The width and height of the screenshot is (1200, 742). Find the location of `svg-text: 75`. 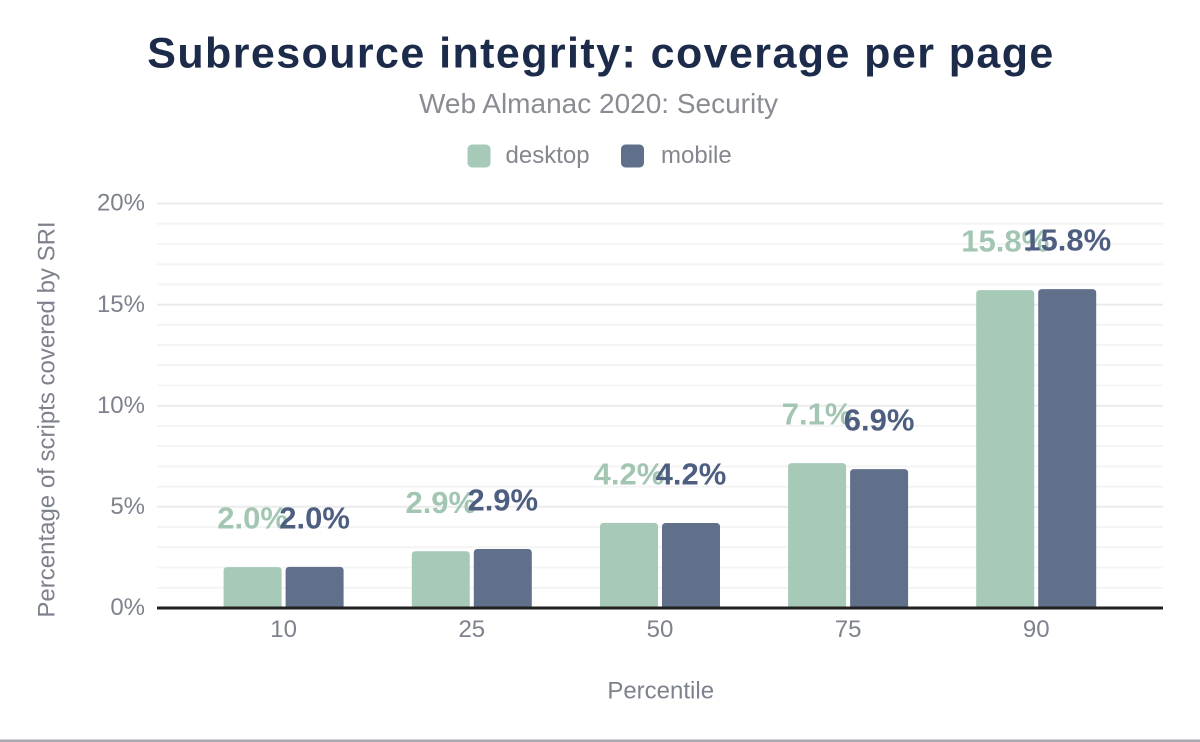

svg-text: 75 is located at coordinates (848, 629).